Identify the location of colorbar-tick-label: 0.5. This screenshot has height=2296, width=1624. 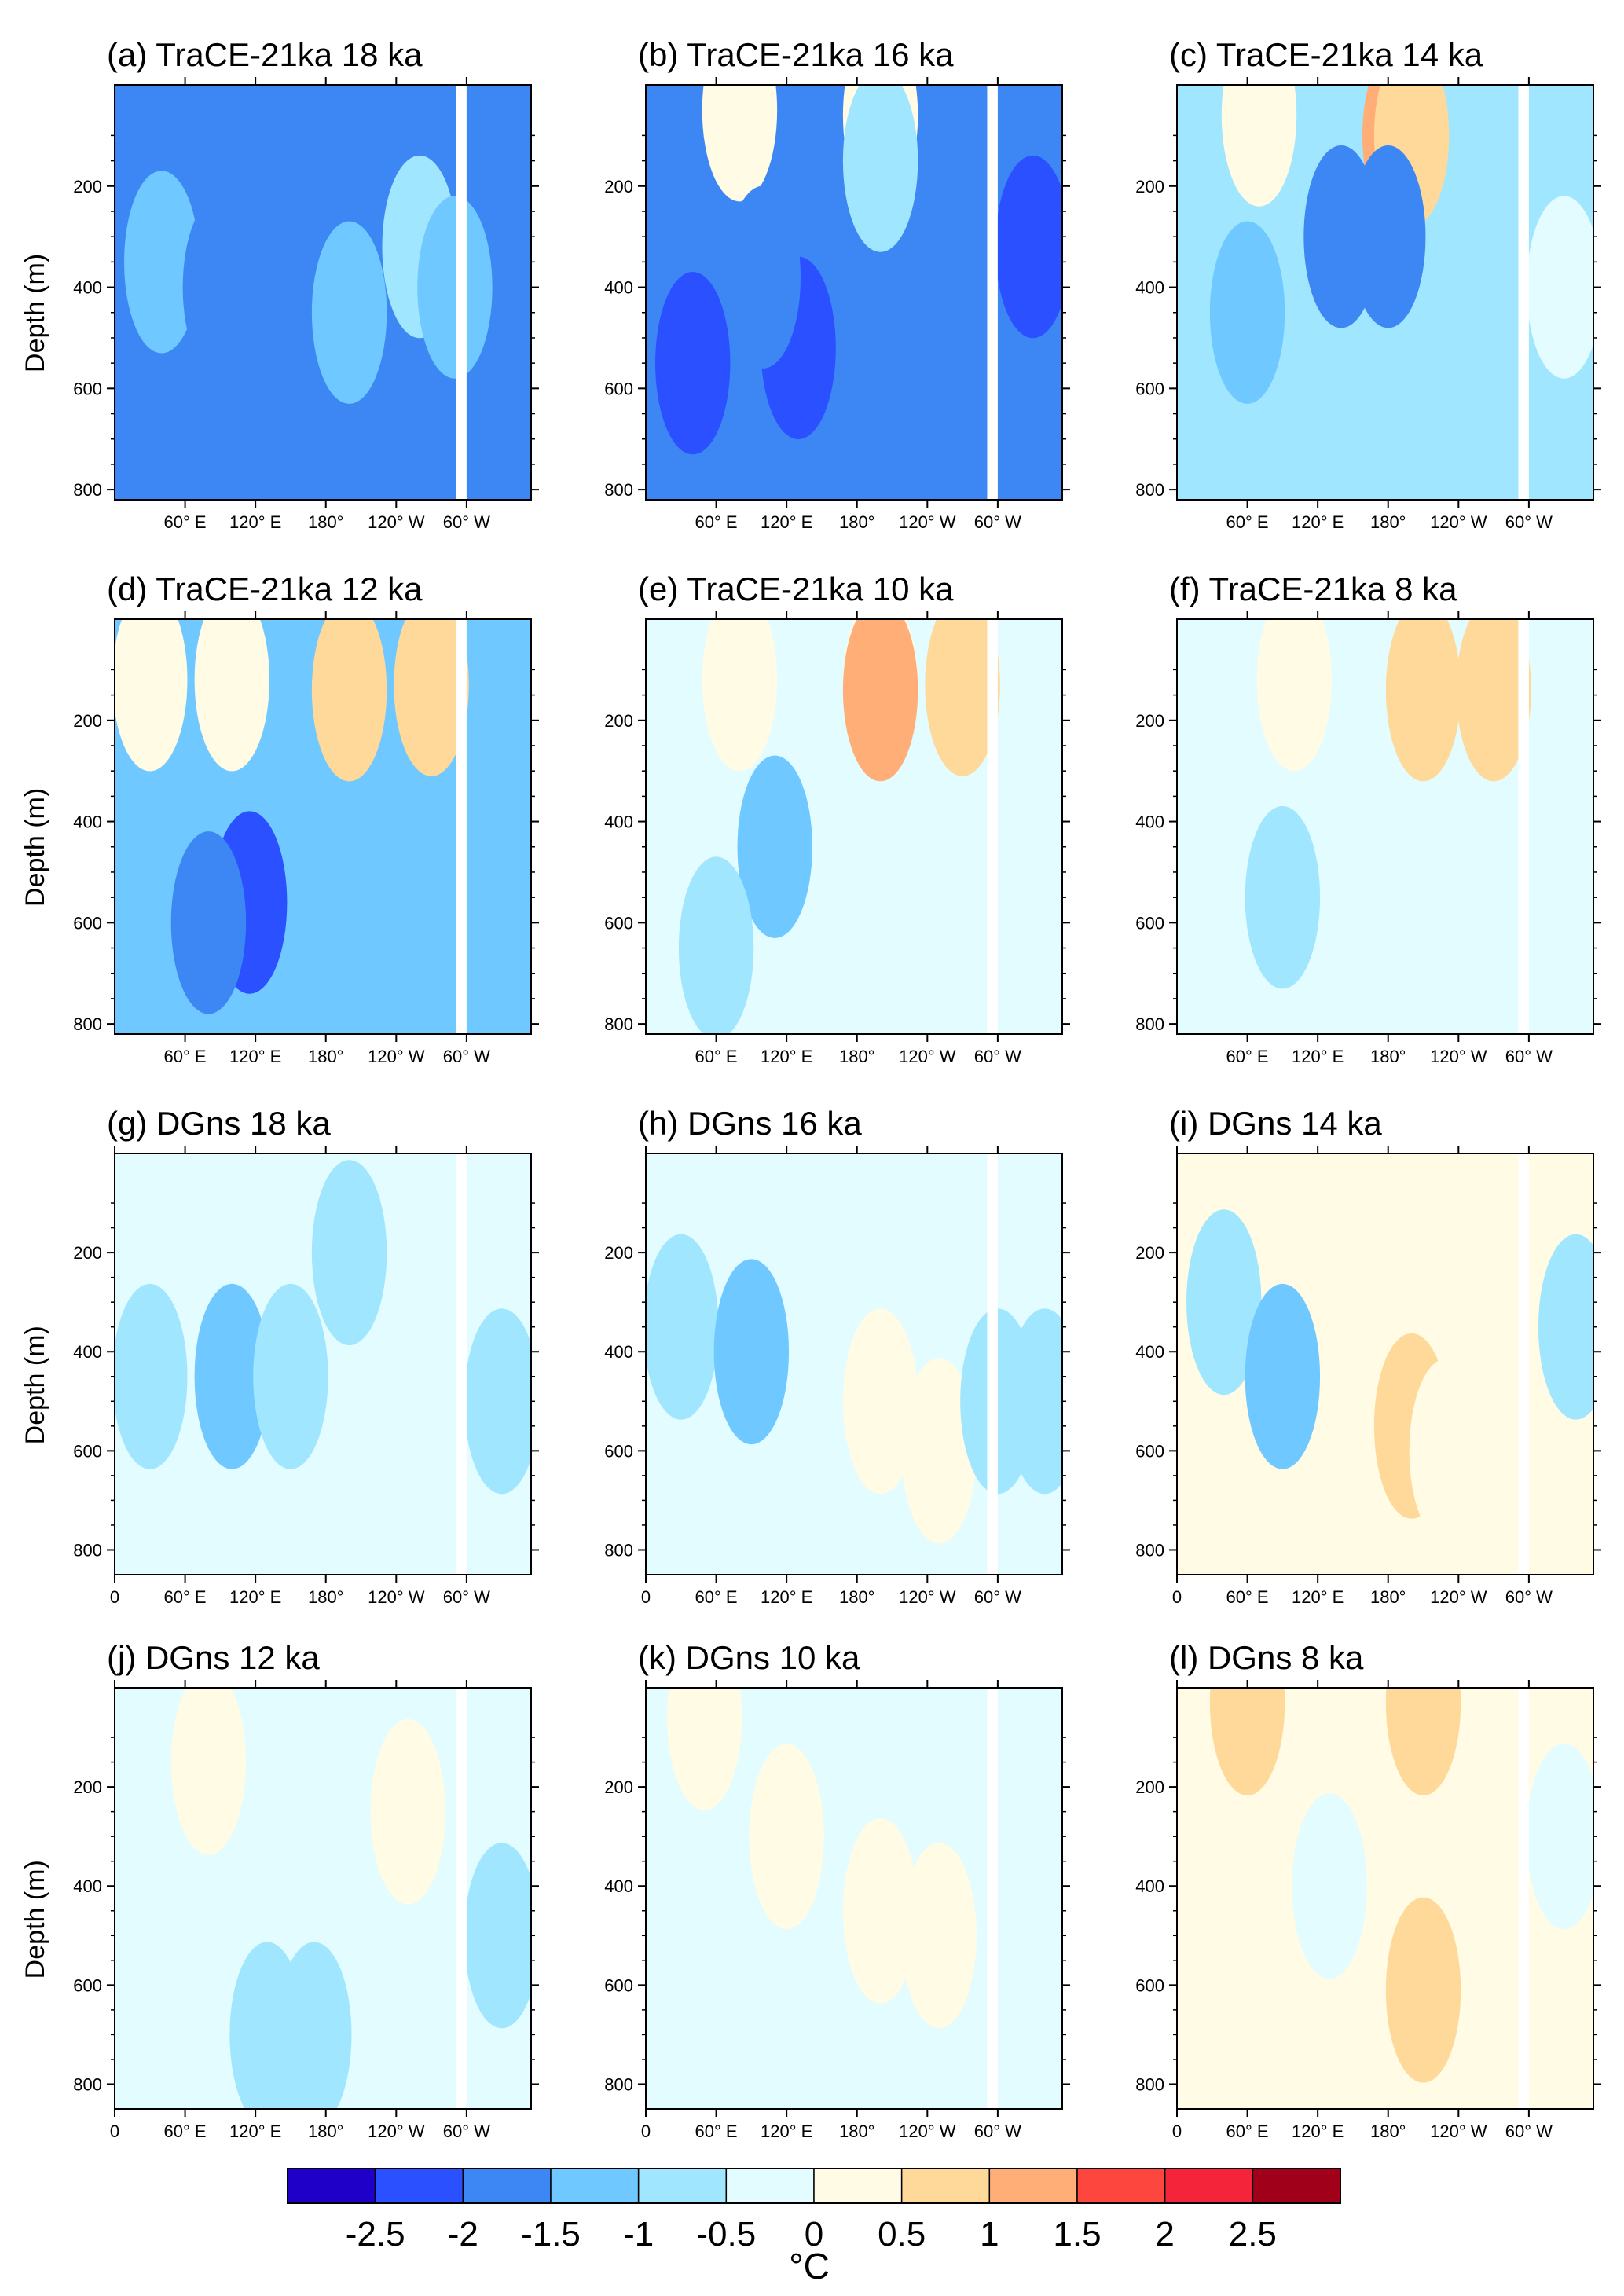
(902, 2234).